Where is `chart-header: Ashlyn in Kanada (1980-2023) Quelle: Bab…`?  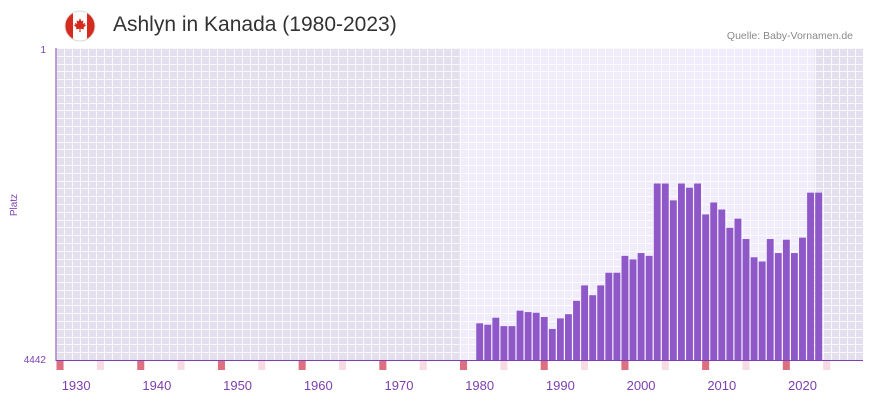 chart-header: Ashlyn in Kanada (1980-2023) Quelle: Bab… is located at coordinates (436, 25).